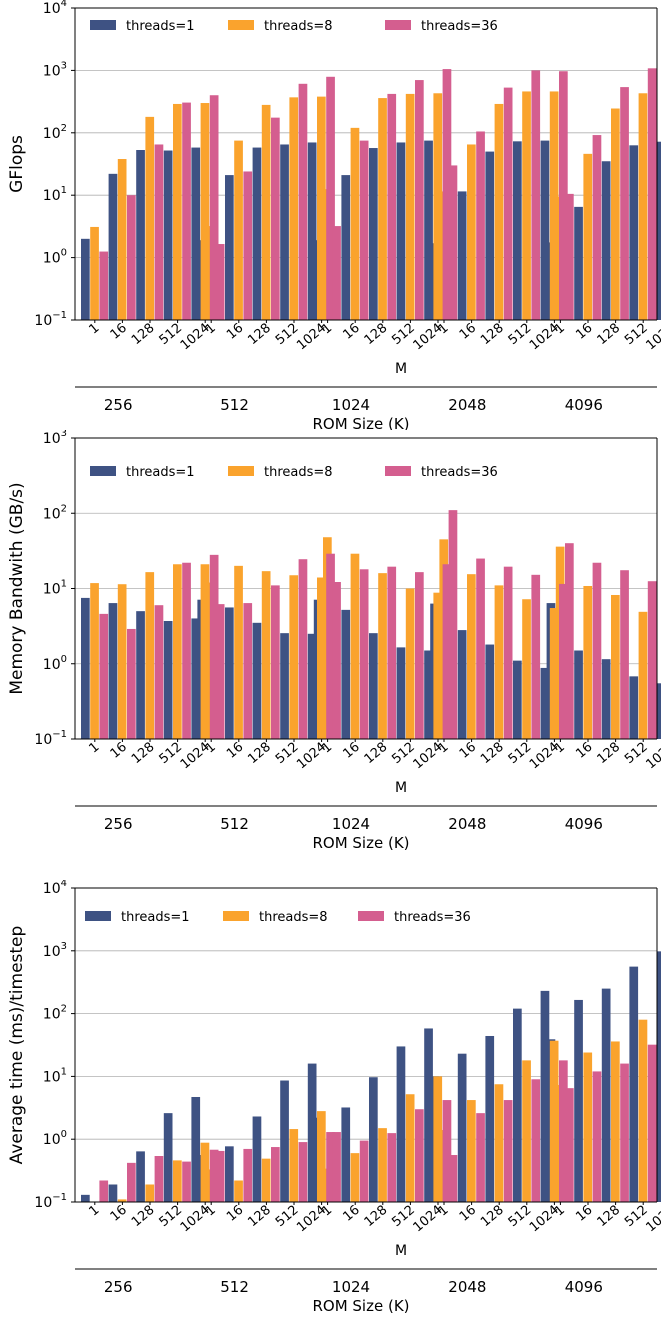 The width and height of the screenshot is (661, 1328). I want to click on group-tick-label: 4096, so click(584, 405).